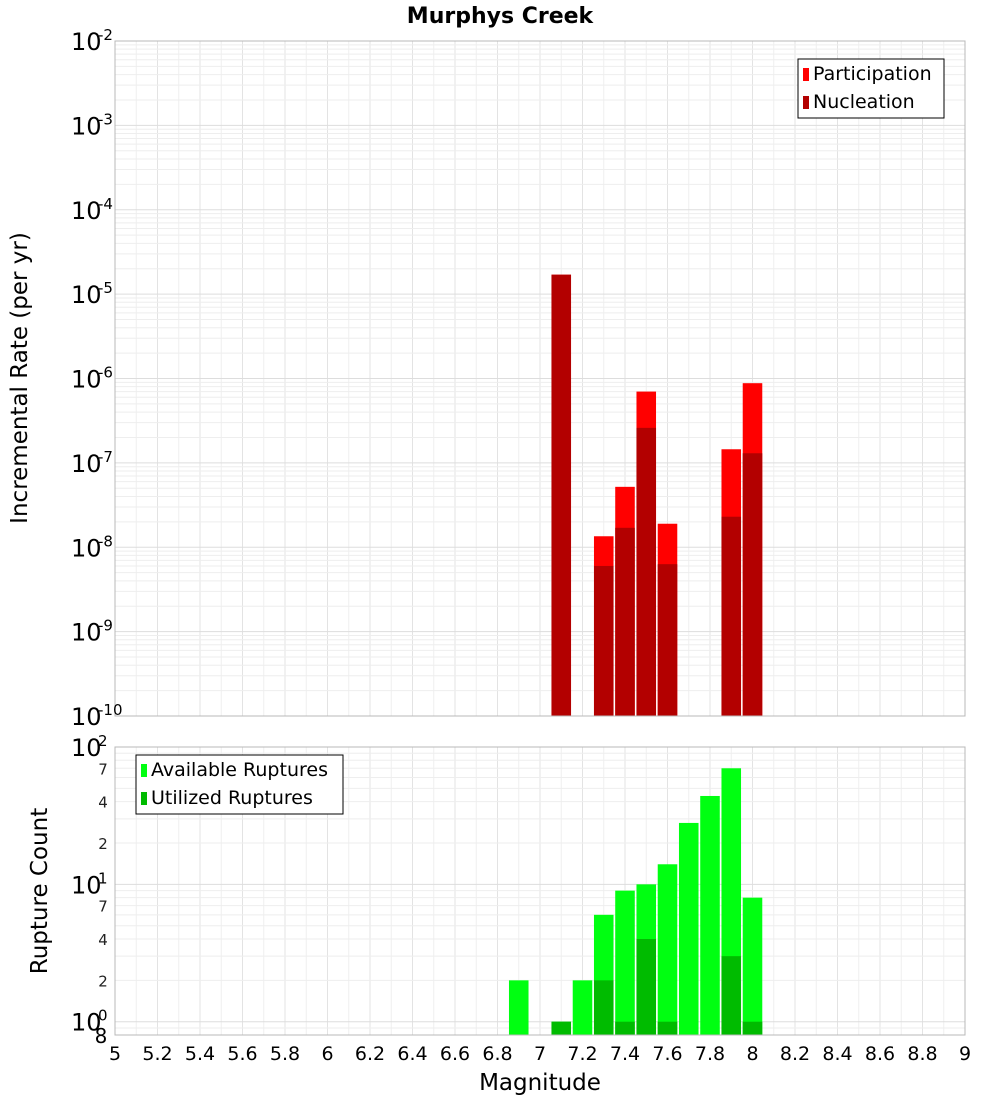  Describe the element at coordinates (710, 1054) in the screenshot. I see `x-tick-label: 7.8` at that location.